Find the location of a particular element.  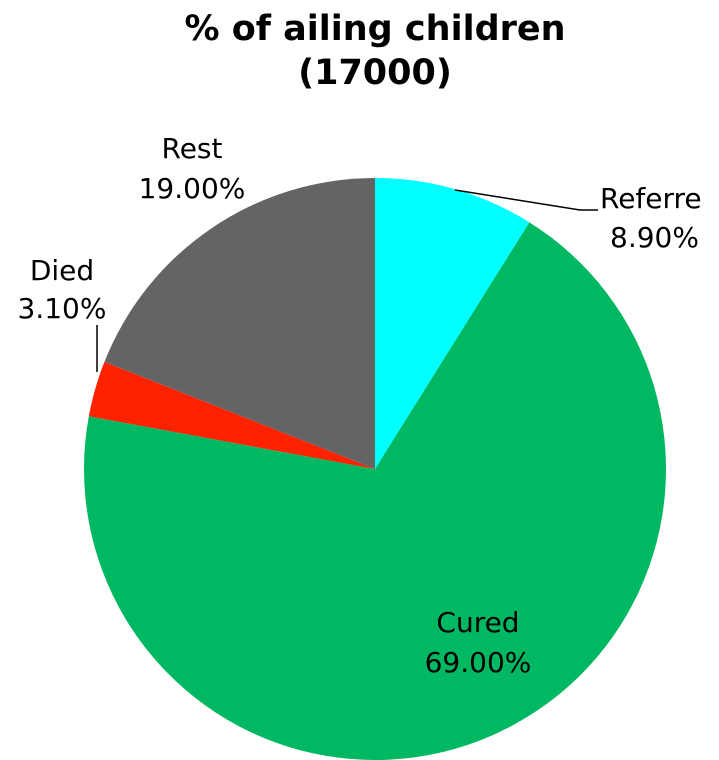

slice-label: Referre is located at coordinates (651, 198).